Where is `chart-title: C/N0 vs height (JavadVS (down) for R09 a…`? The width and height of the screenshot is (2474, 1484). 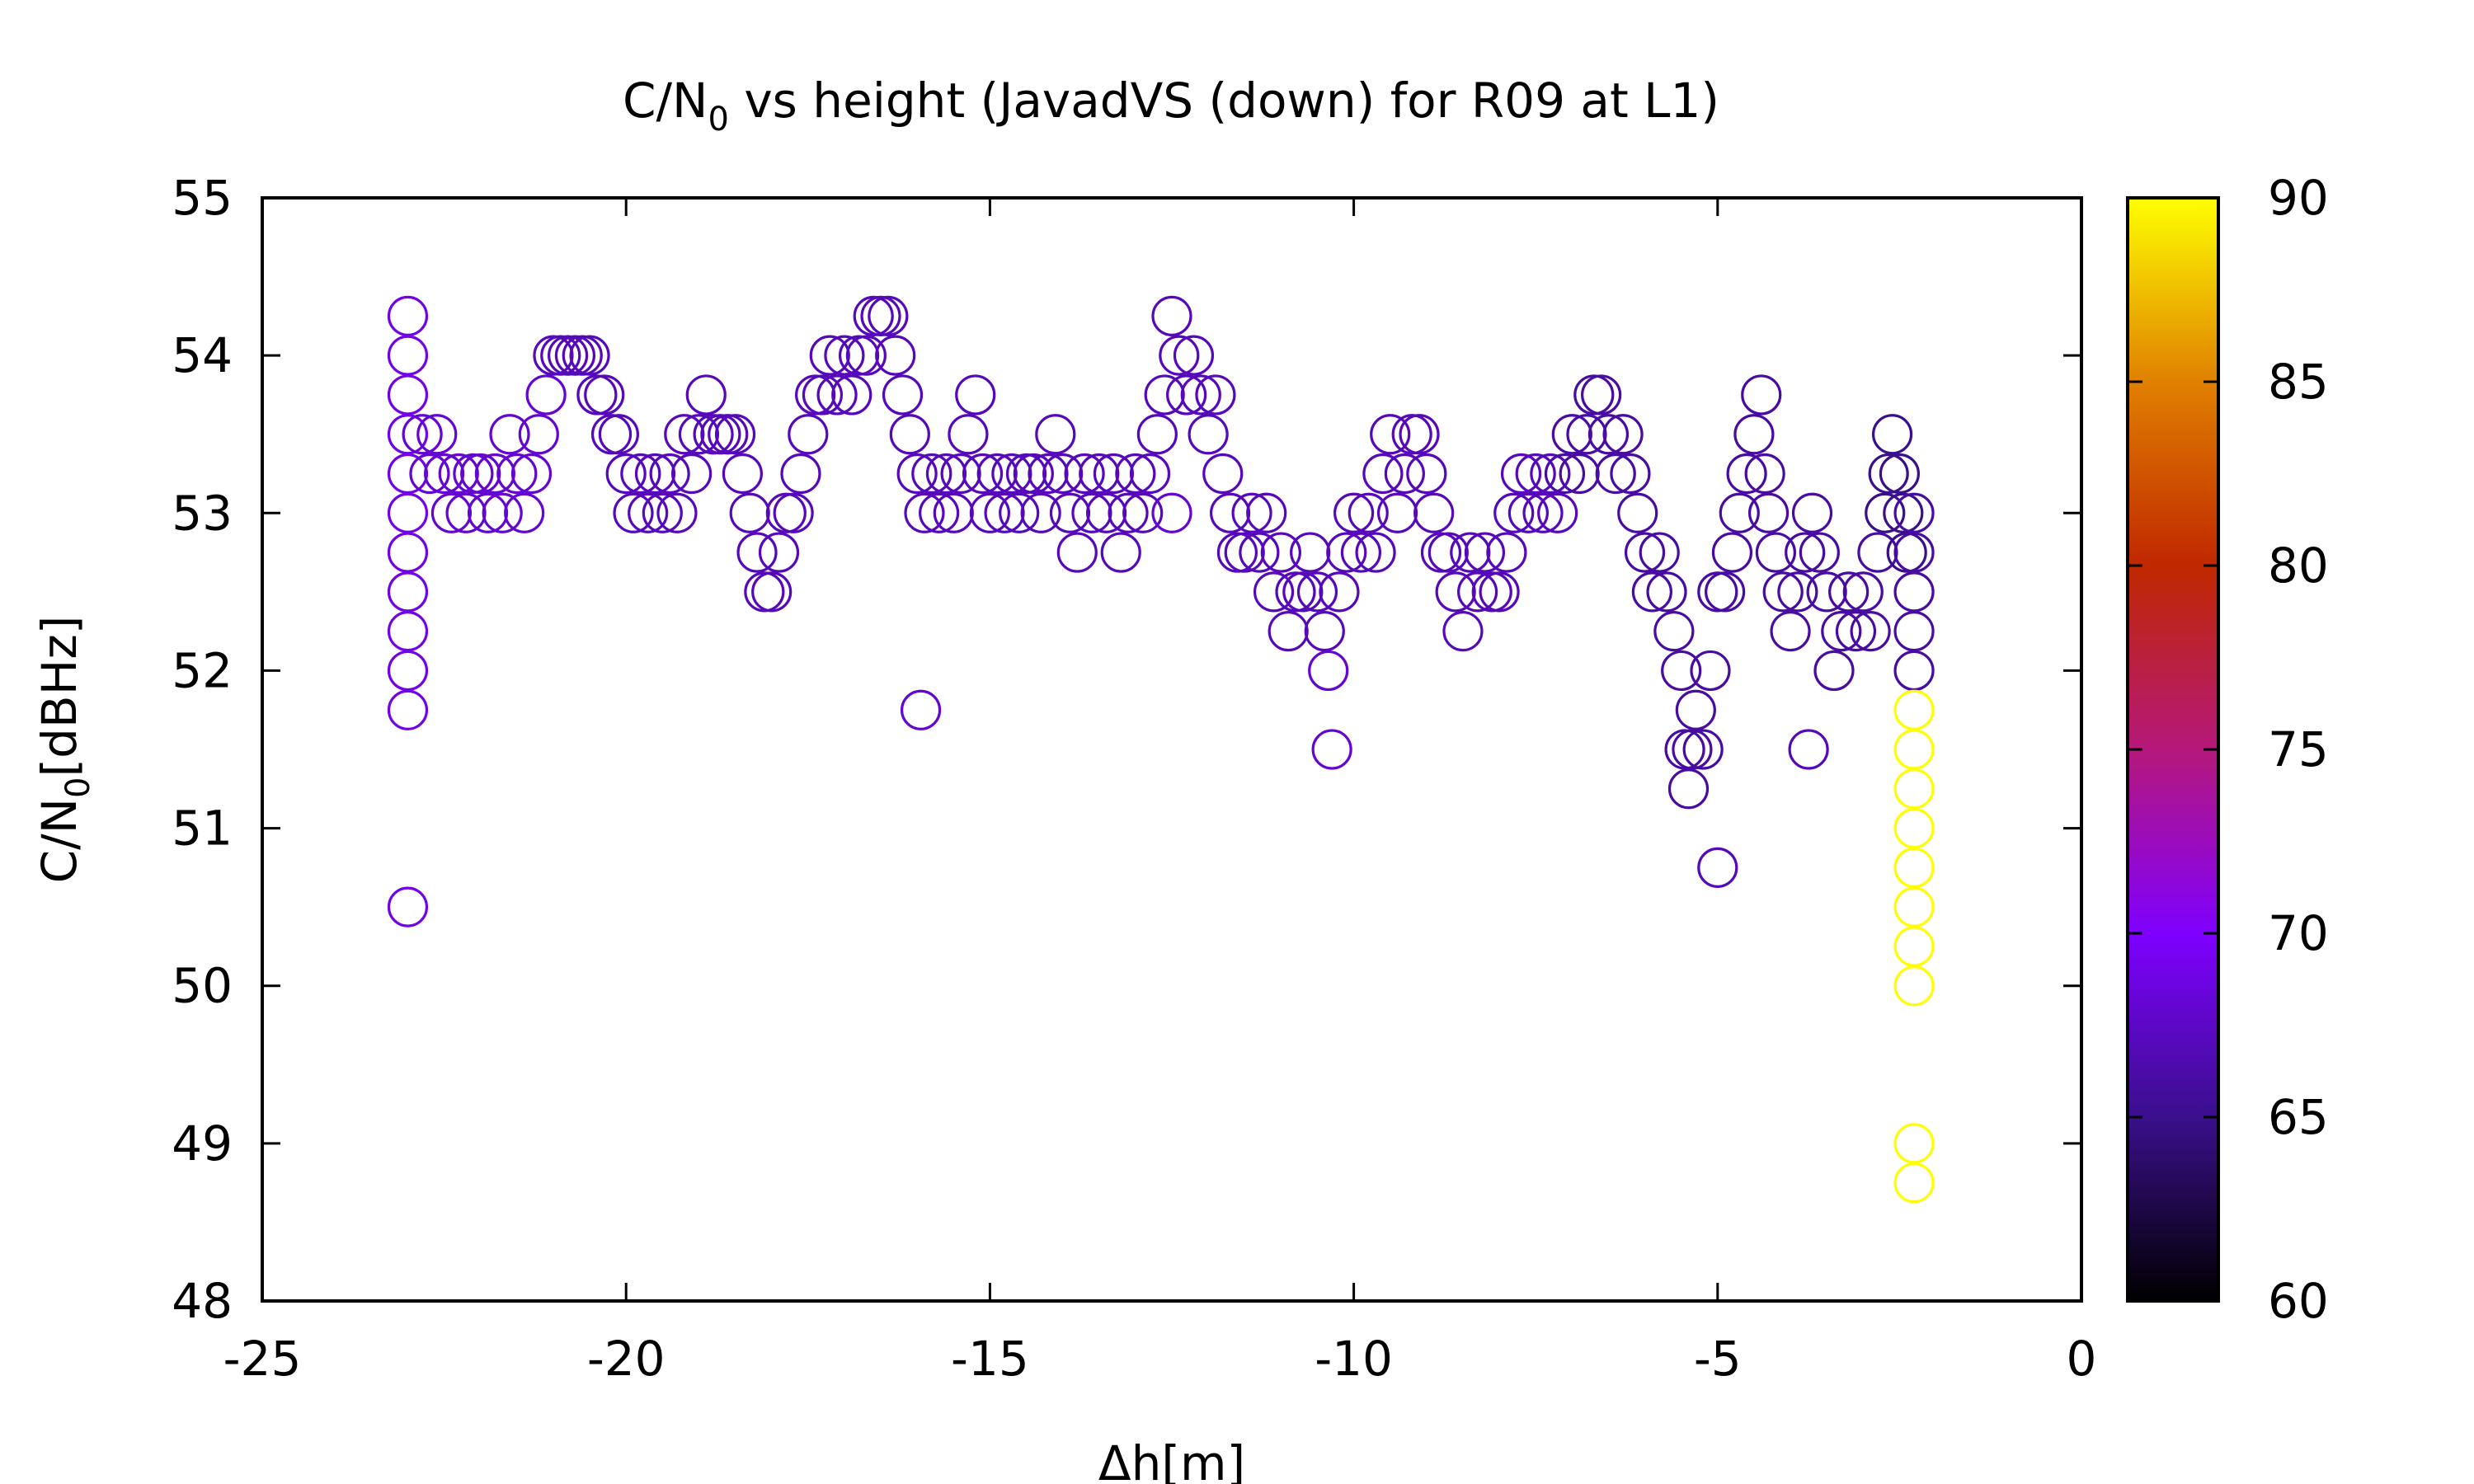
chart-title: C/N0 vs height (JavadVS (down) for R09 a… is located at coordinates (1171, 106).